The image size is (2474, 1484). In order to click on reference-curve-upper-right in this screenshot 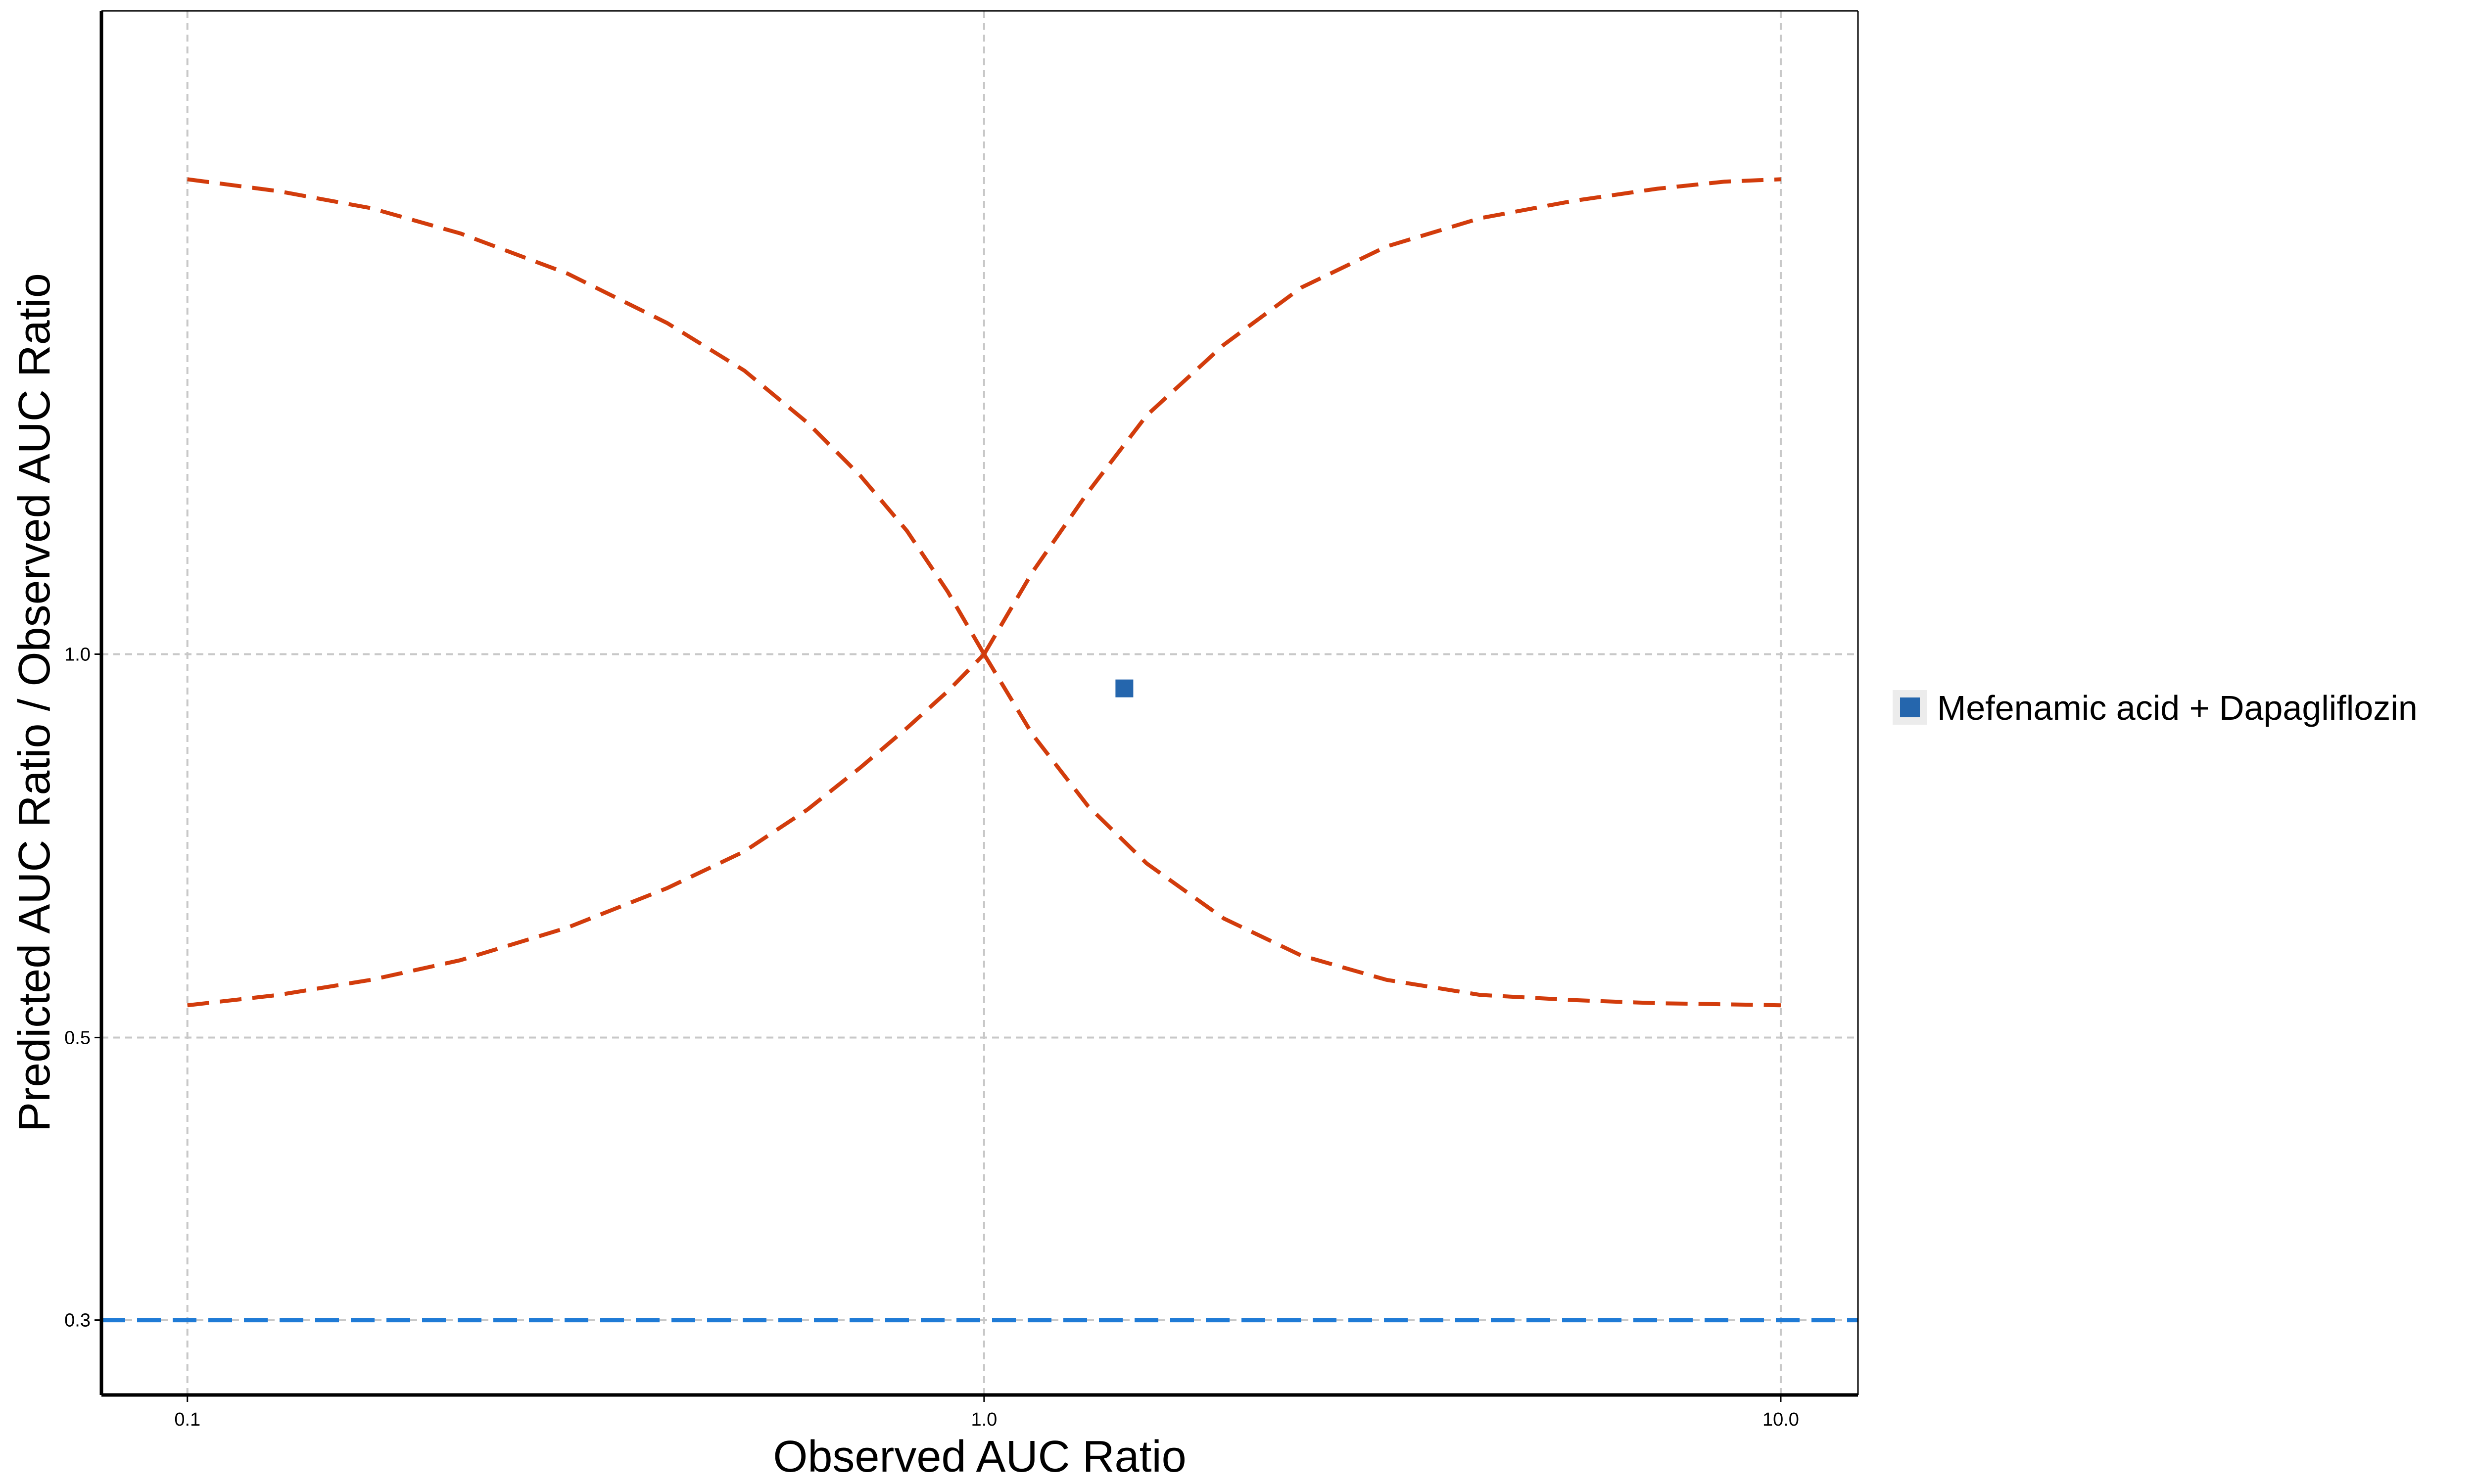, I will do `click(1381, 416)`.